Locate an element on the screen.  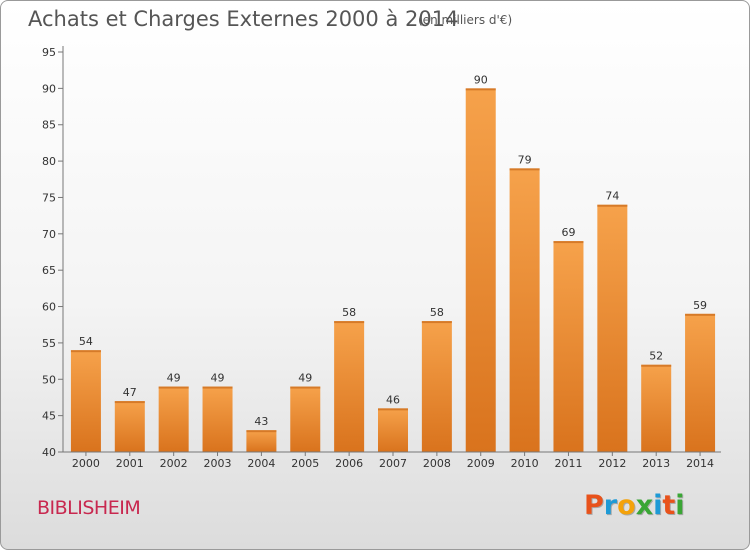
chart-title: Achats et Charges Externes 2000 à 2014 is located at coordinates (243, 19).